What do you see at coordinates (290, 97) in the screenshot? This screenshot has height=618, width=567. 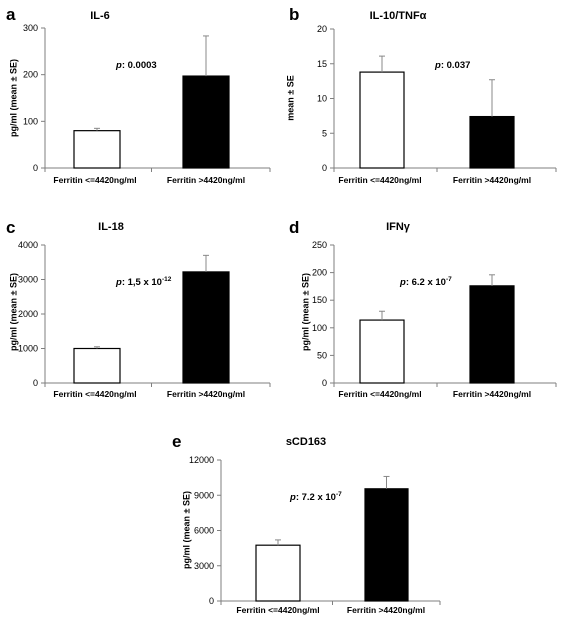 I see `y-axis-label: mean ± SE` at bounding box center [290, 97].